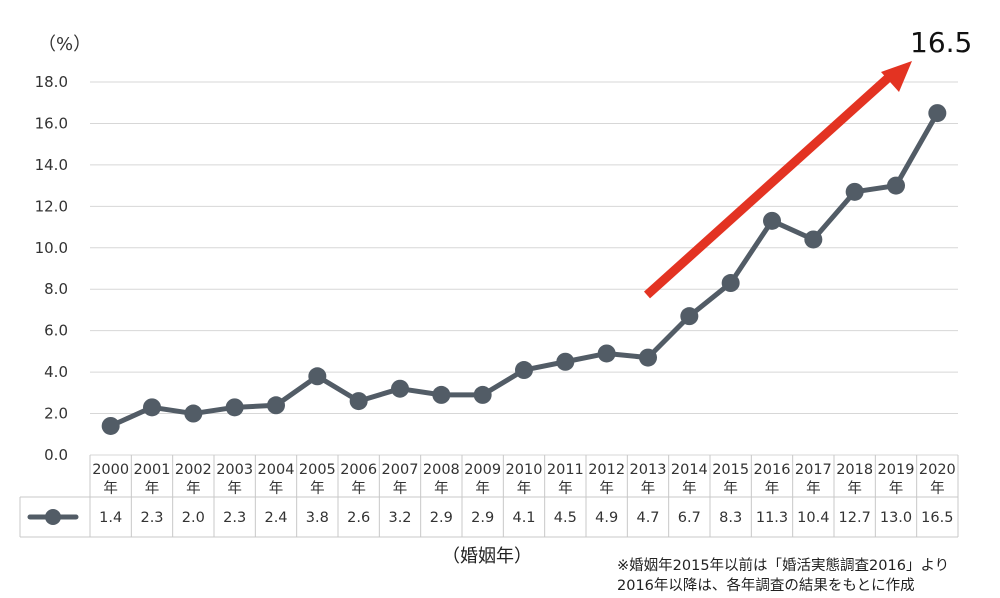 The image size is (1000, 598). What do you see at coordinates (234, 470) in the screenshot?
I see `x-category-year: 2003` at bounding box center [234, 470].